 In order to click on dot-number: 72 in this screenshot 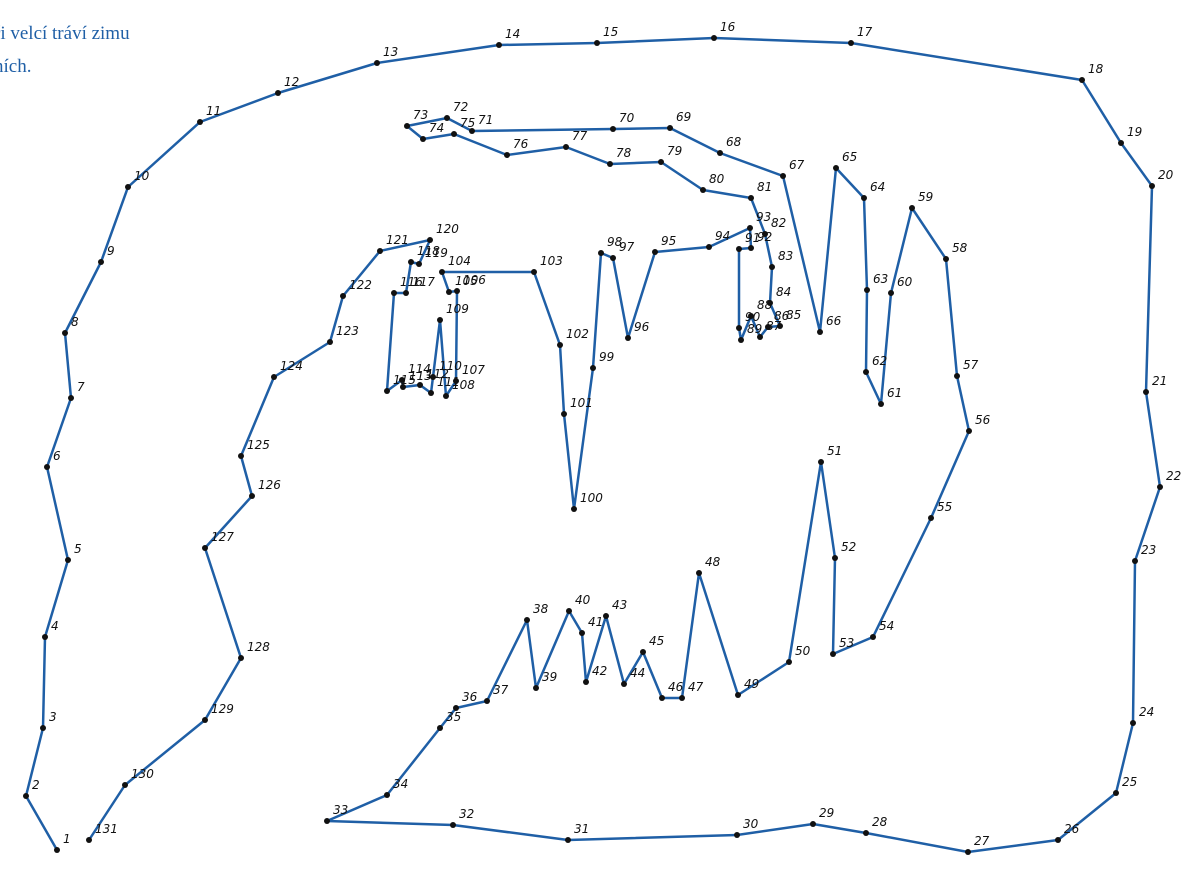, I will do `click(460, 107)`.